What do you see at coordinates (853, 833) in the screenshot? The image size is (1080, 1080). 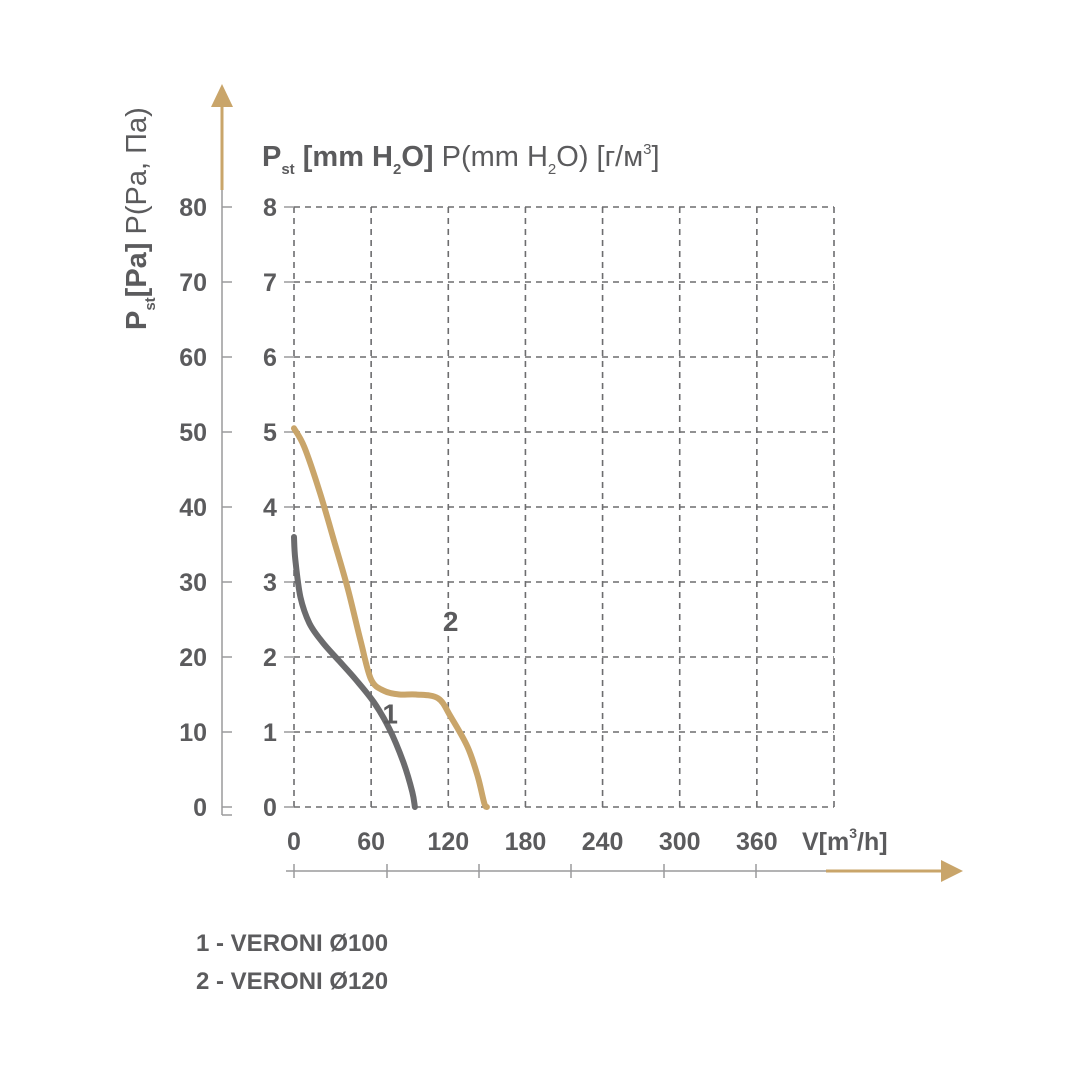 I see `x-axis-title-sup: 3` at bounding box center [853, 833].